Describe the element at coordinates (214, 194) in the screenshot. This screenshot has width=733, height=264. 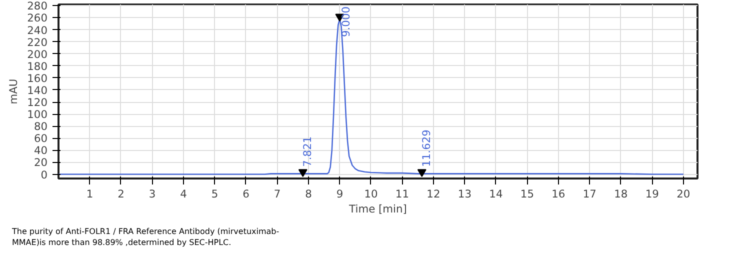
I see `x-tick-label: 5` at that location.